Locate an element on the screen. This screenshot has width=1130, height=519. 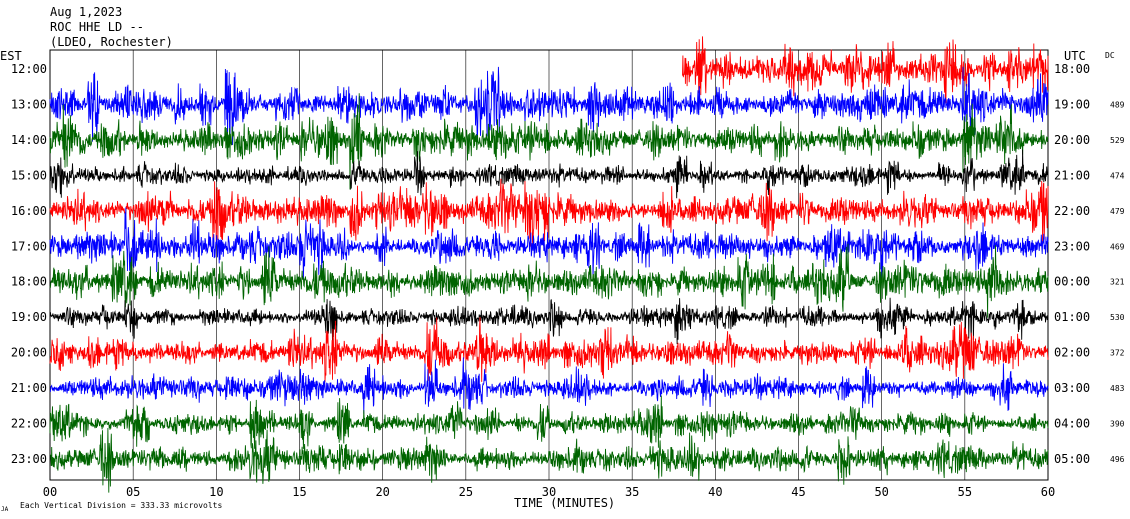
x-tick-label: 20 is located at coordinates (382, 492).